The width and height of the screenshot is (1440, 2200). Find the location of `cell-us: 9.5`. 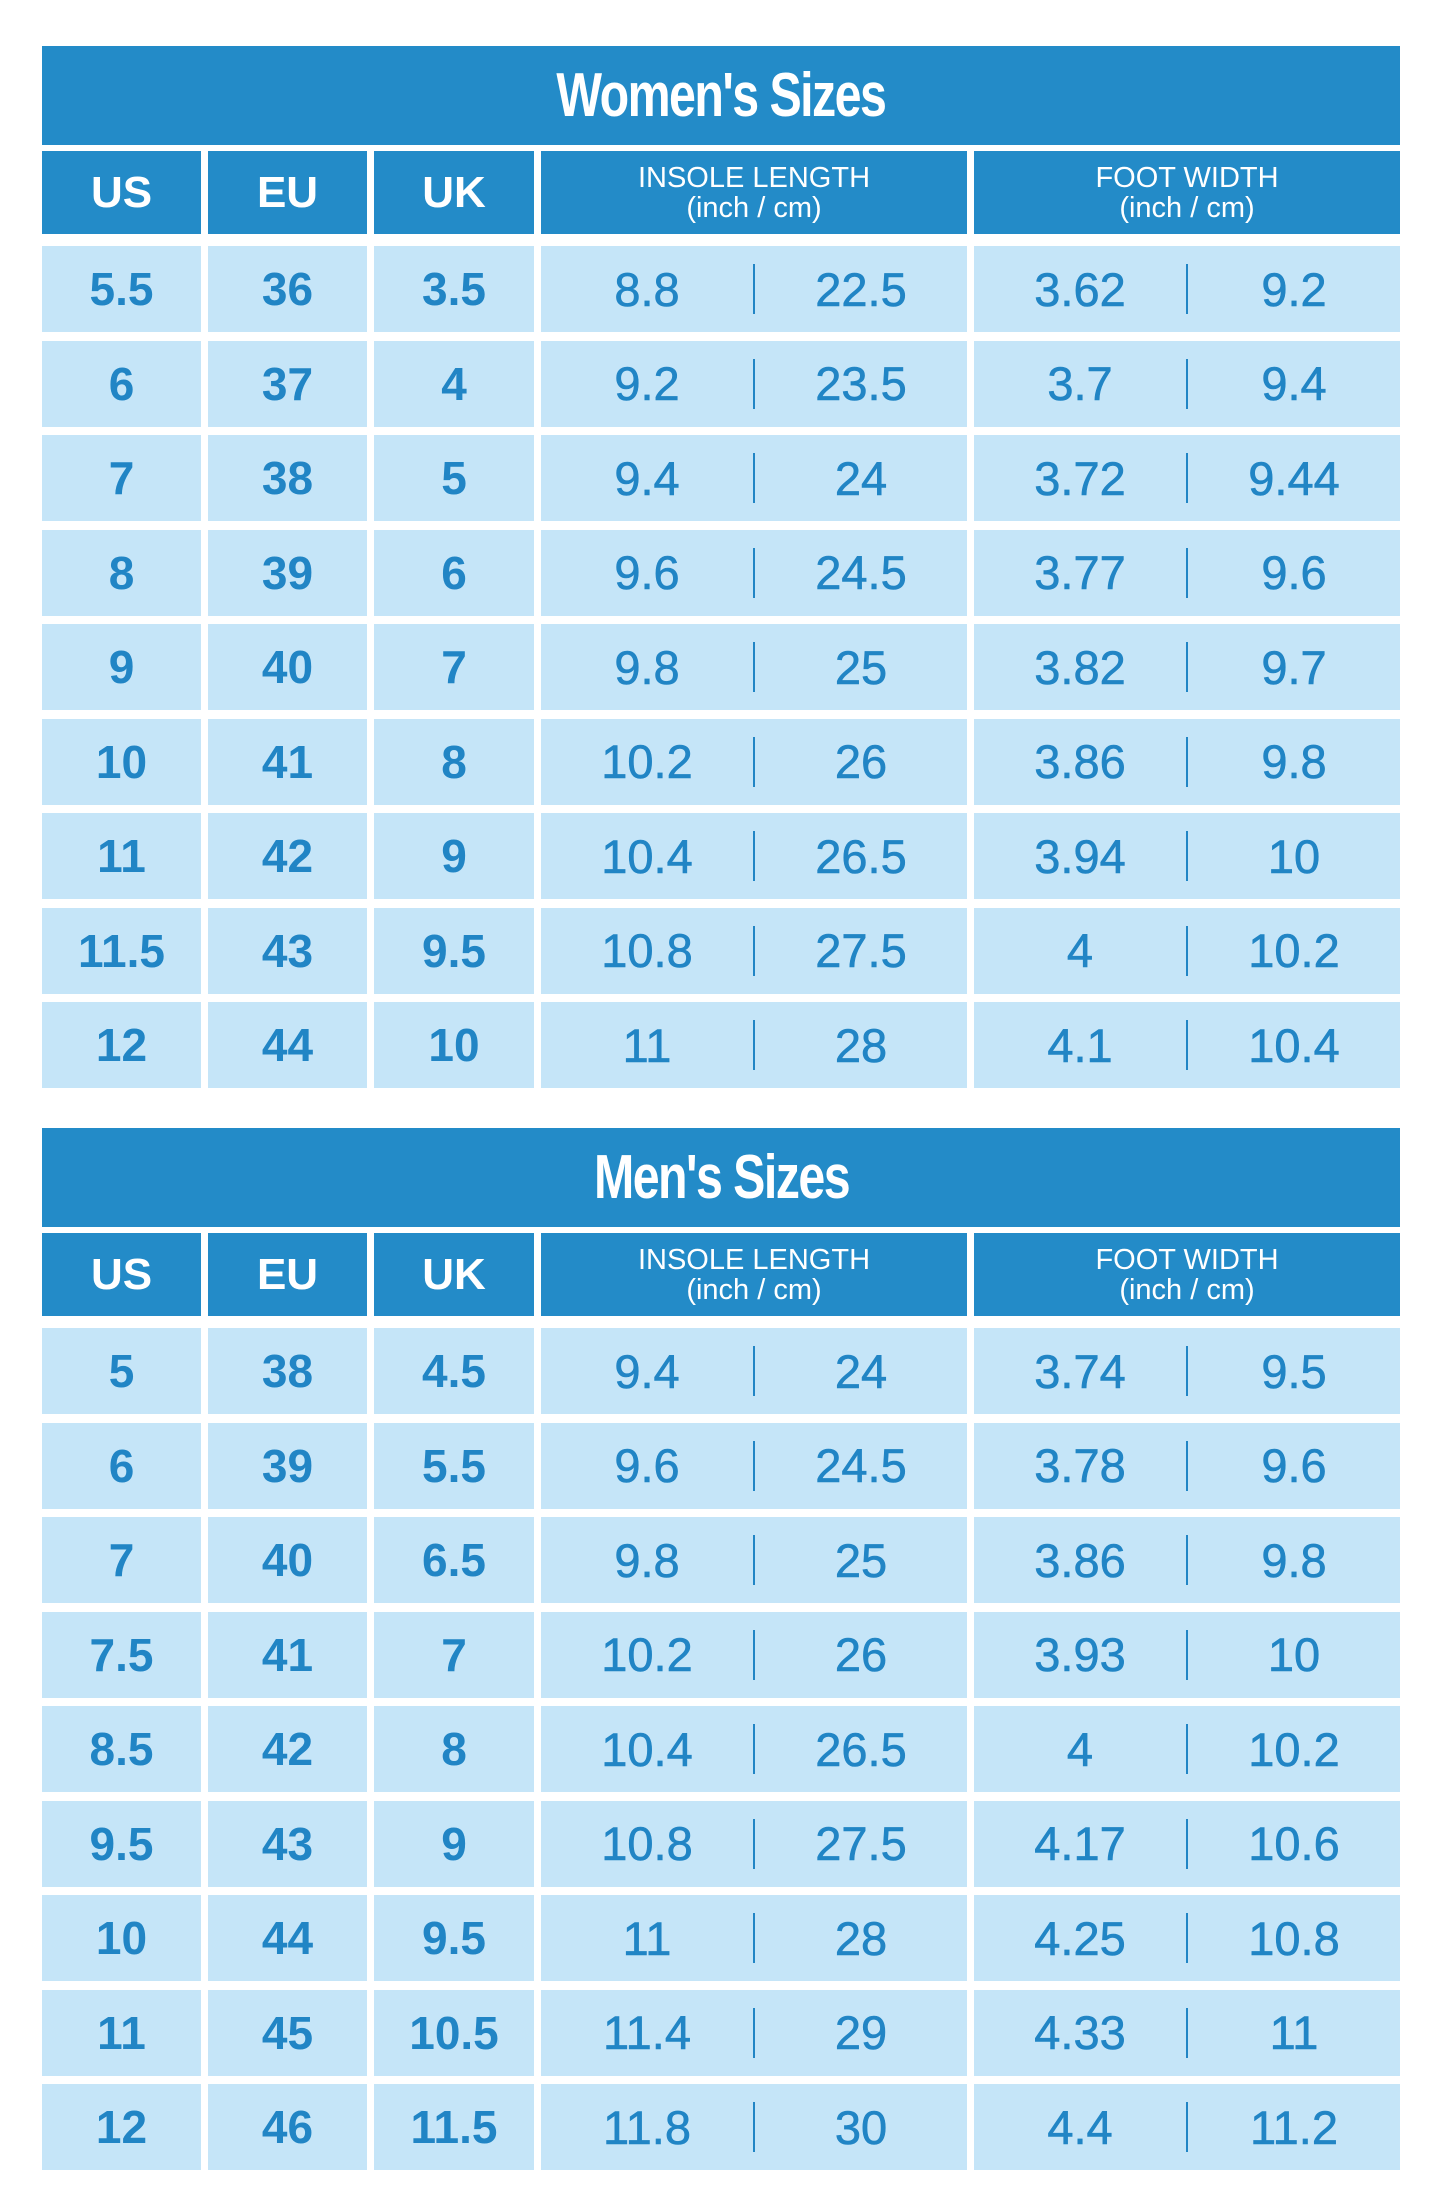

cell-us: 9.5 is located at coordinates (121, 1843).